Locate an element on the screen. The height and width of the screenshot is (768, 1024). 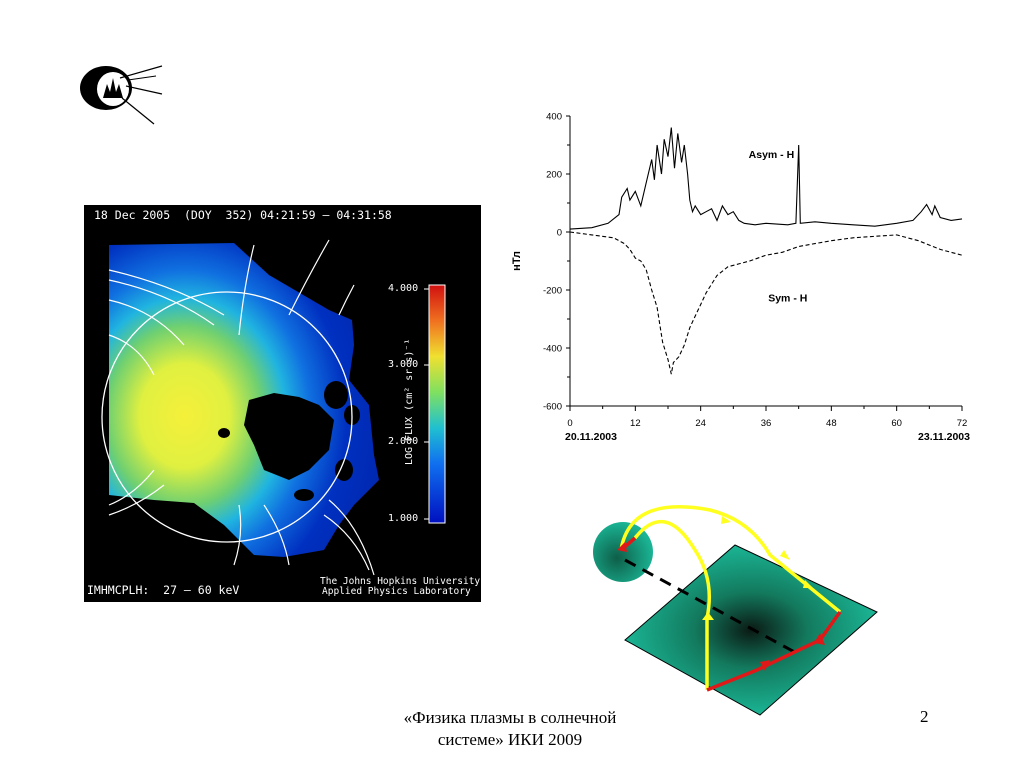
x-tick-label: 0 is located at coordinates (569, 423).